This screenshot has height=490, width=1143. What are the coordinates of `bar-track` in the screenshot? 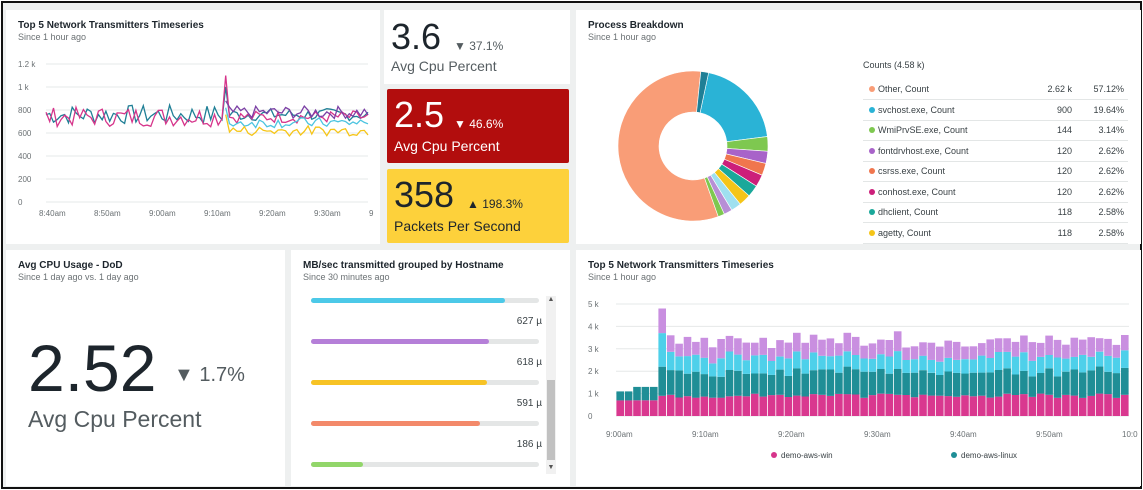 It's located at (425, 300).